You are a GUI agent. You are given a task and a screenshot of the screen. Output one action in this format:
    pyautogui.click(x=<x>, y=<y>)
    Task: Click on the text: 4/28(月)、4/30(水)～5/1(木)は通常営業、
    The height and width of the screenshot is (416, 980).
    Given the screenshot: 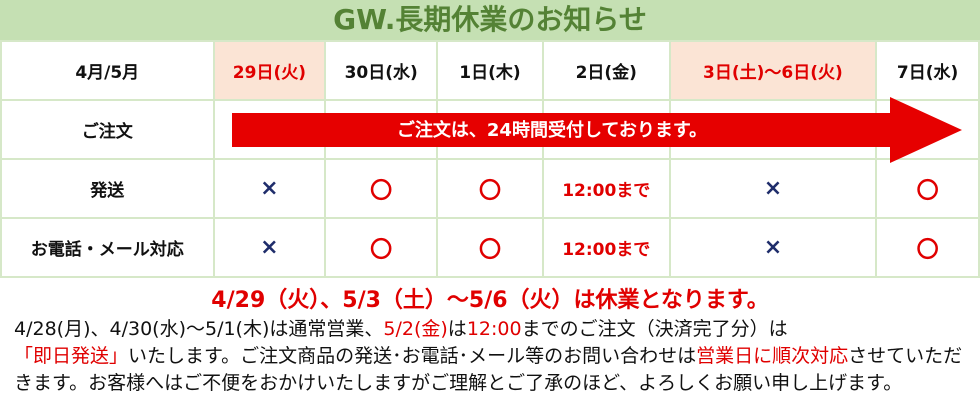 What is the action you would take?
    pyautogui.click(x=199, y=329)
    